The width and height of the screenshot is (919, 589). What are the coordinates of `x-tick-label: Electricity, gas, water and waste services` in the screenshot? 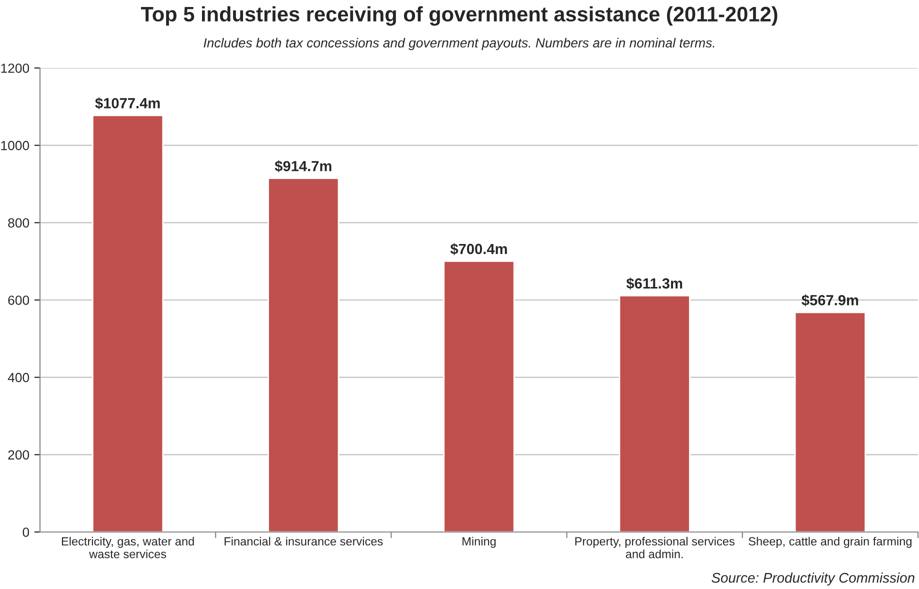 It's located at (128, 547).